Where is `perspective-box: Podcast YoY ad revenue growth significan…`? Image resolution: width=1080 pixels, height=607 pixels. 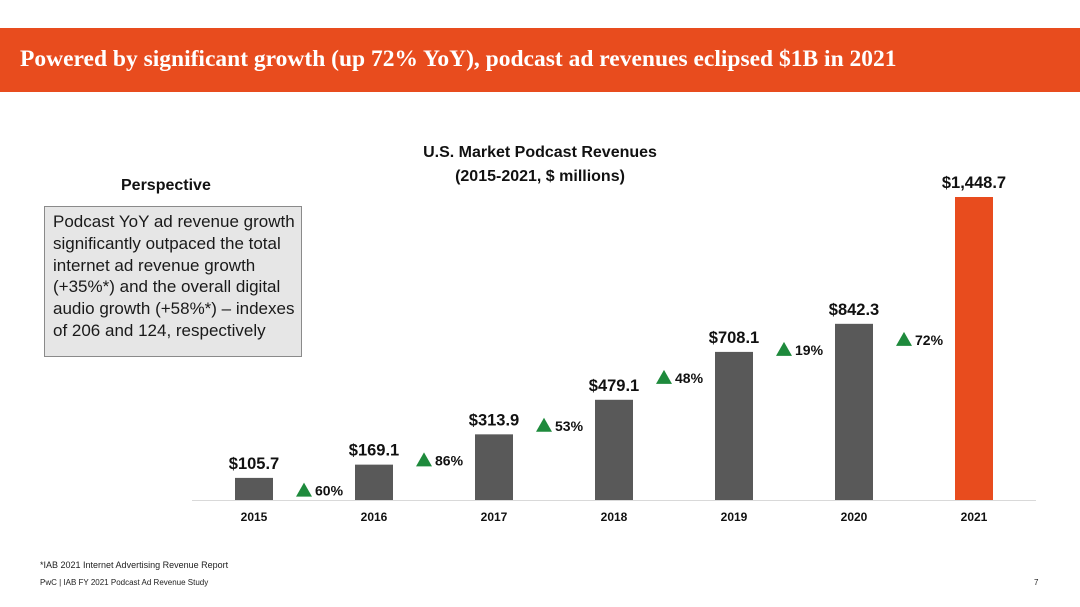
perspective-box: Podcast YoY ad revenue growth significan… is located at coordinates (173, 281).